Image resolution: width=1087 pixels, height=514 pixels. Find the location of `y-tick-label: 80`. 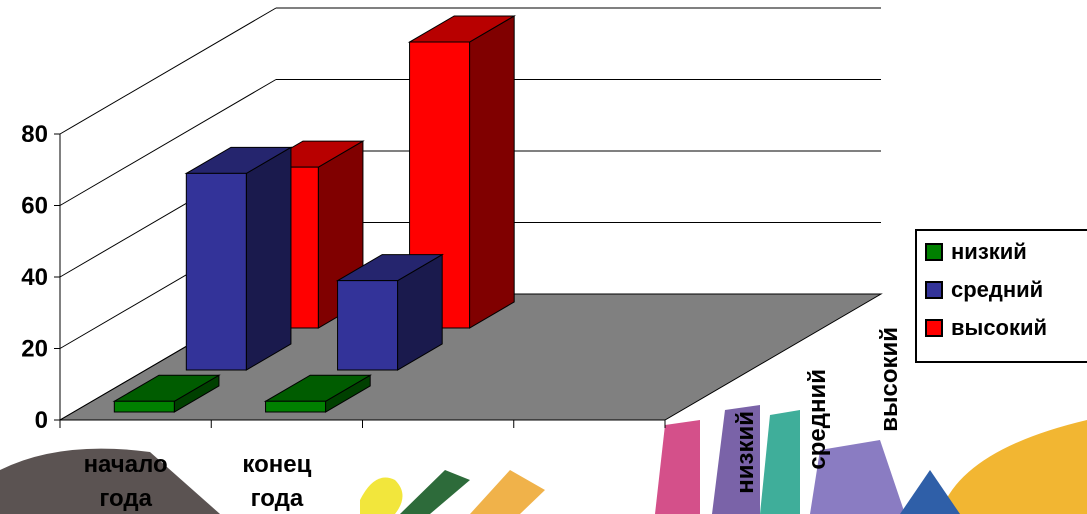

y-tick-label: 80 is located at coordinates (34, 134).